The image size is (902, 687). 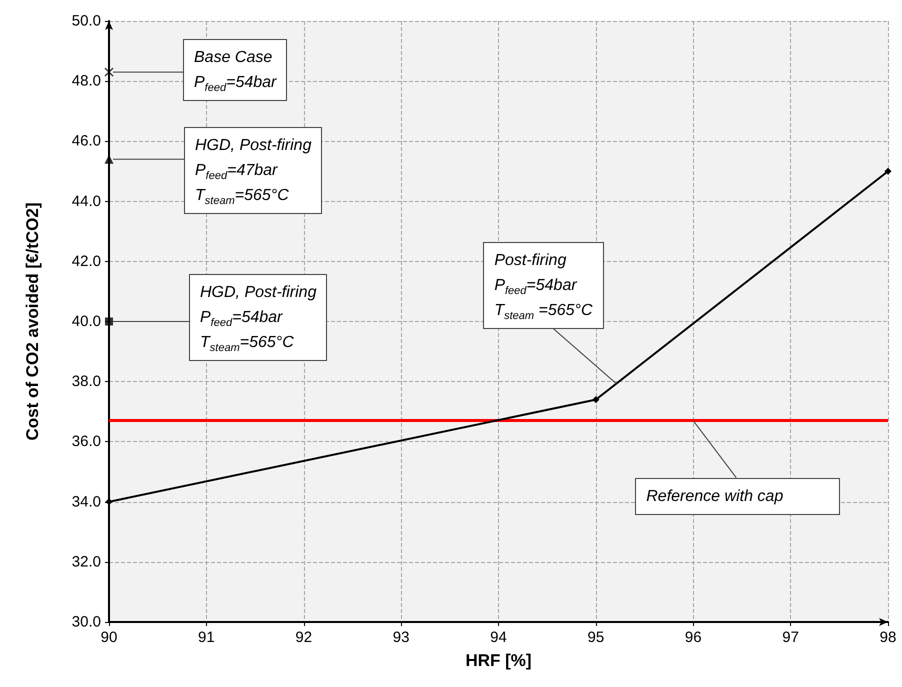 What do you see at coordinates (888, 637) in the screenshot?
I see `x-tick-label: 98` at bounding box center [888, 637].